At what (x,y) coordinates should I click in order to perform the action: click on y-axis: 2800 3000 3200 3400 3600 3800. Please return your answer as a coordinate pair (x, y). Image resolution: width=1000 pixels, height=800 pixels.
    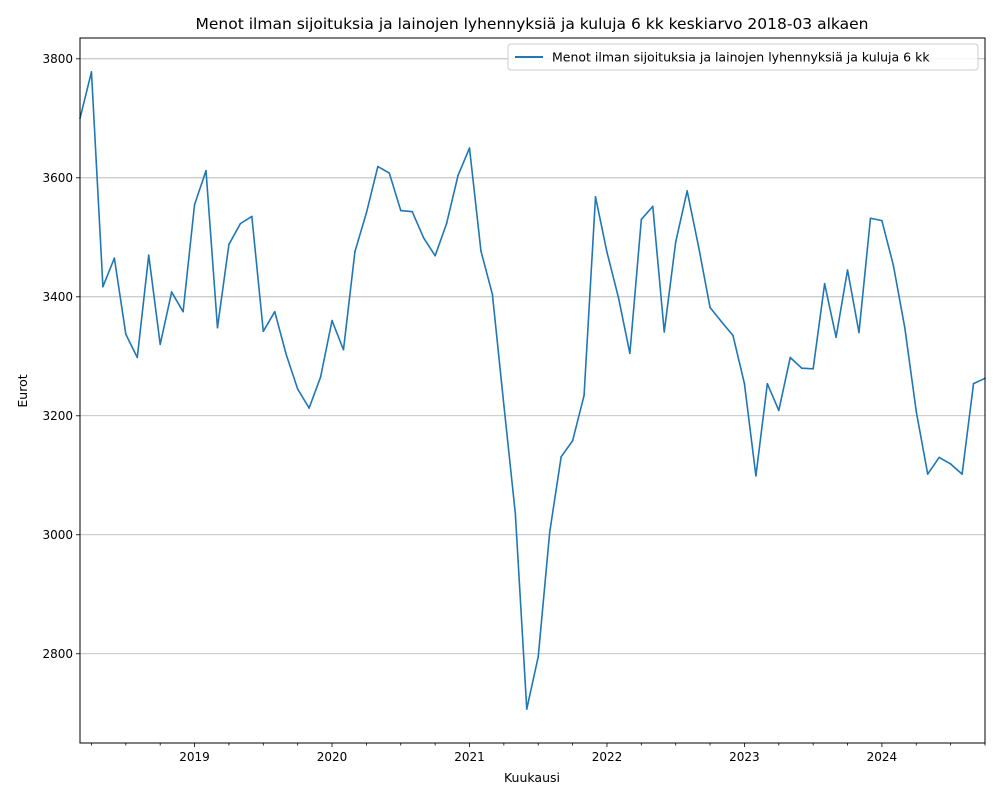
    Looking at the image, I should click on (61, 356).